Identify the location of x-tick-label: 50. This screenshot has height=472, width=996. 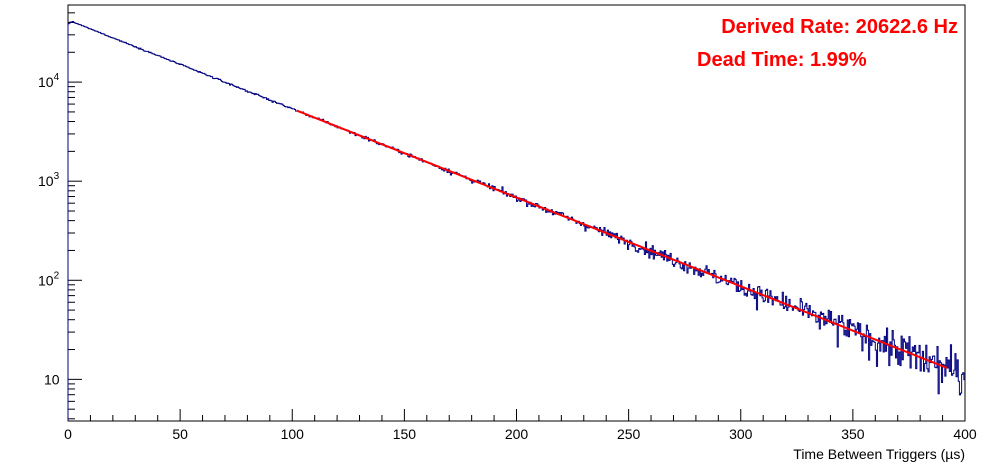
(180, 434).